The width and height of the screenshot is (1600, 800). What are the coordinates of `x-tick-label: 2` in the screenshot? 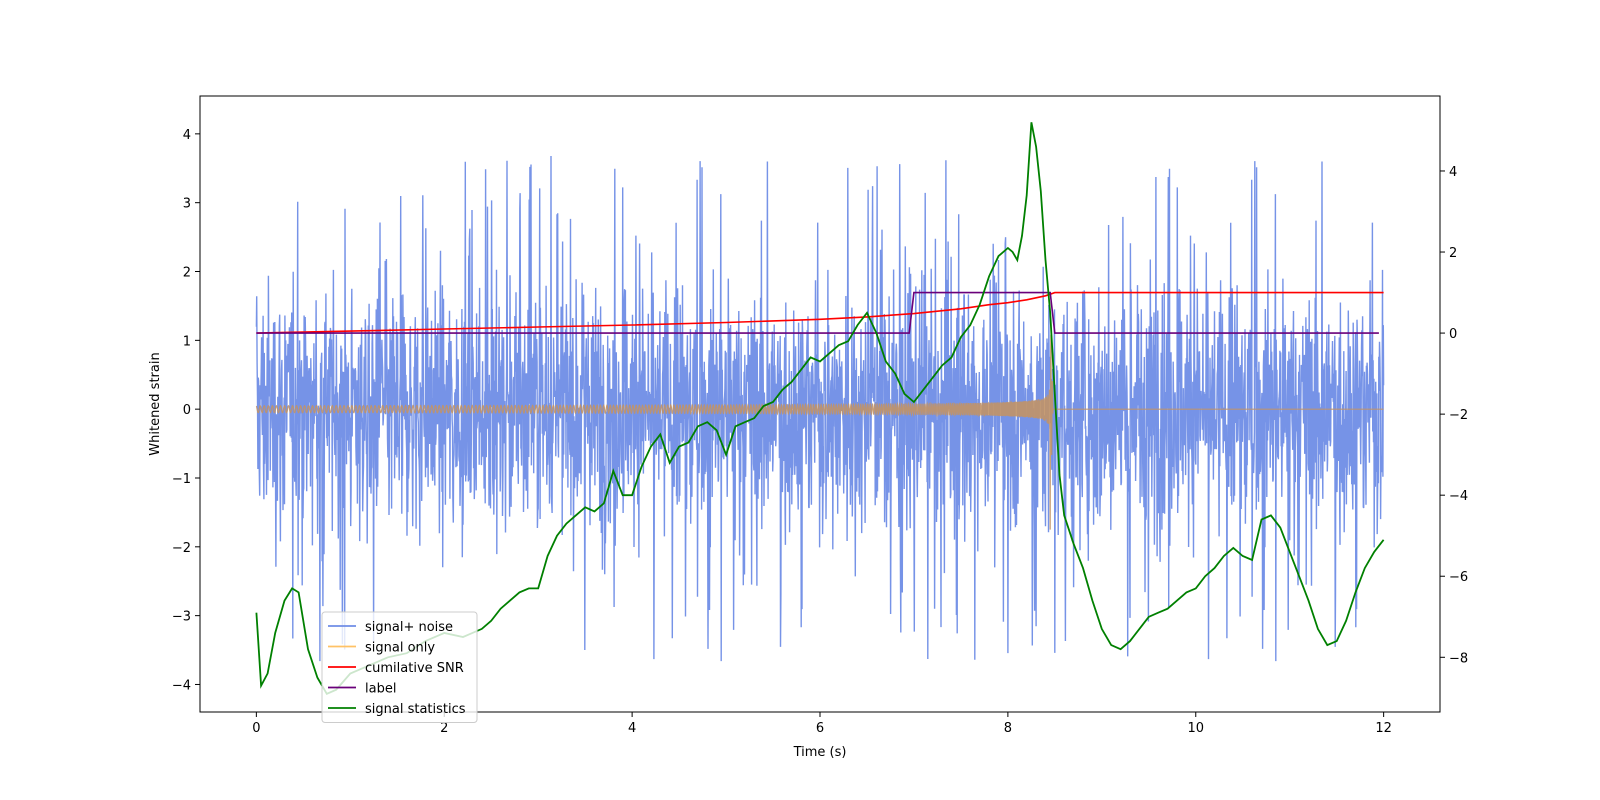 It's located at (444, 728).